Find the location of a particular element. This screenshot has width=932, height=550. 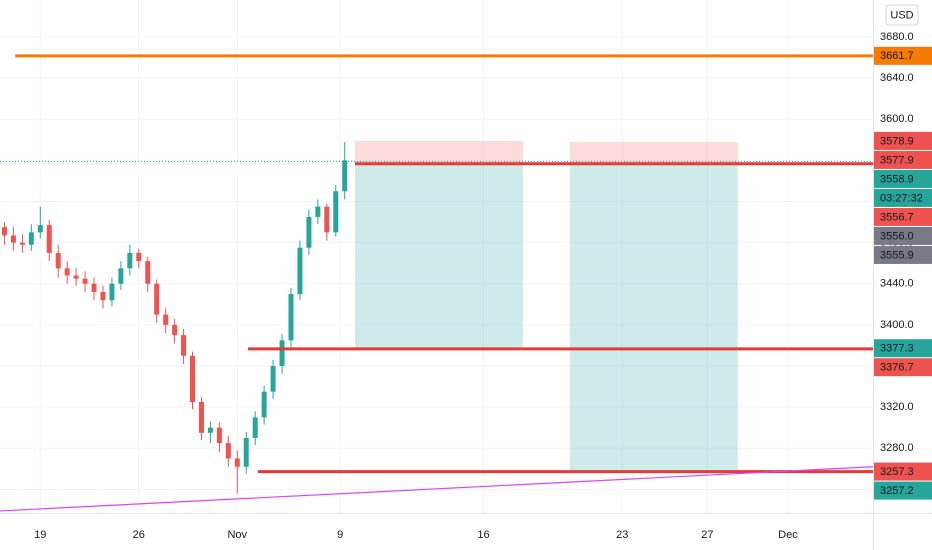

currency-button is located at coordinates (902, 15).